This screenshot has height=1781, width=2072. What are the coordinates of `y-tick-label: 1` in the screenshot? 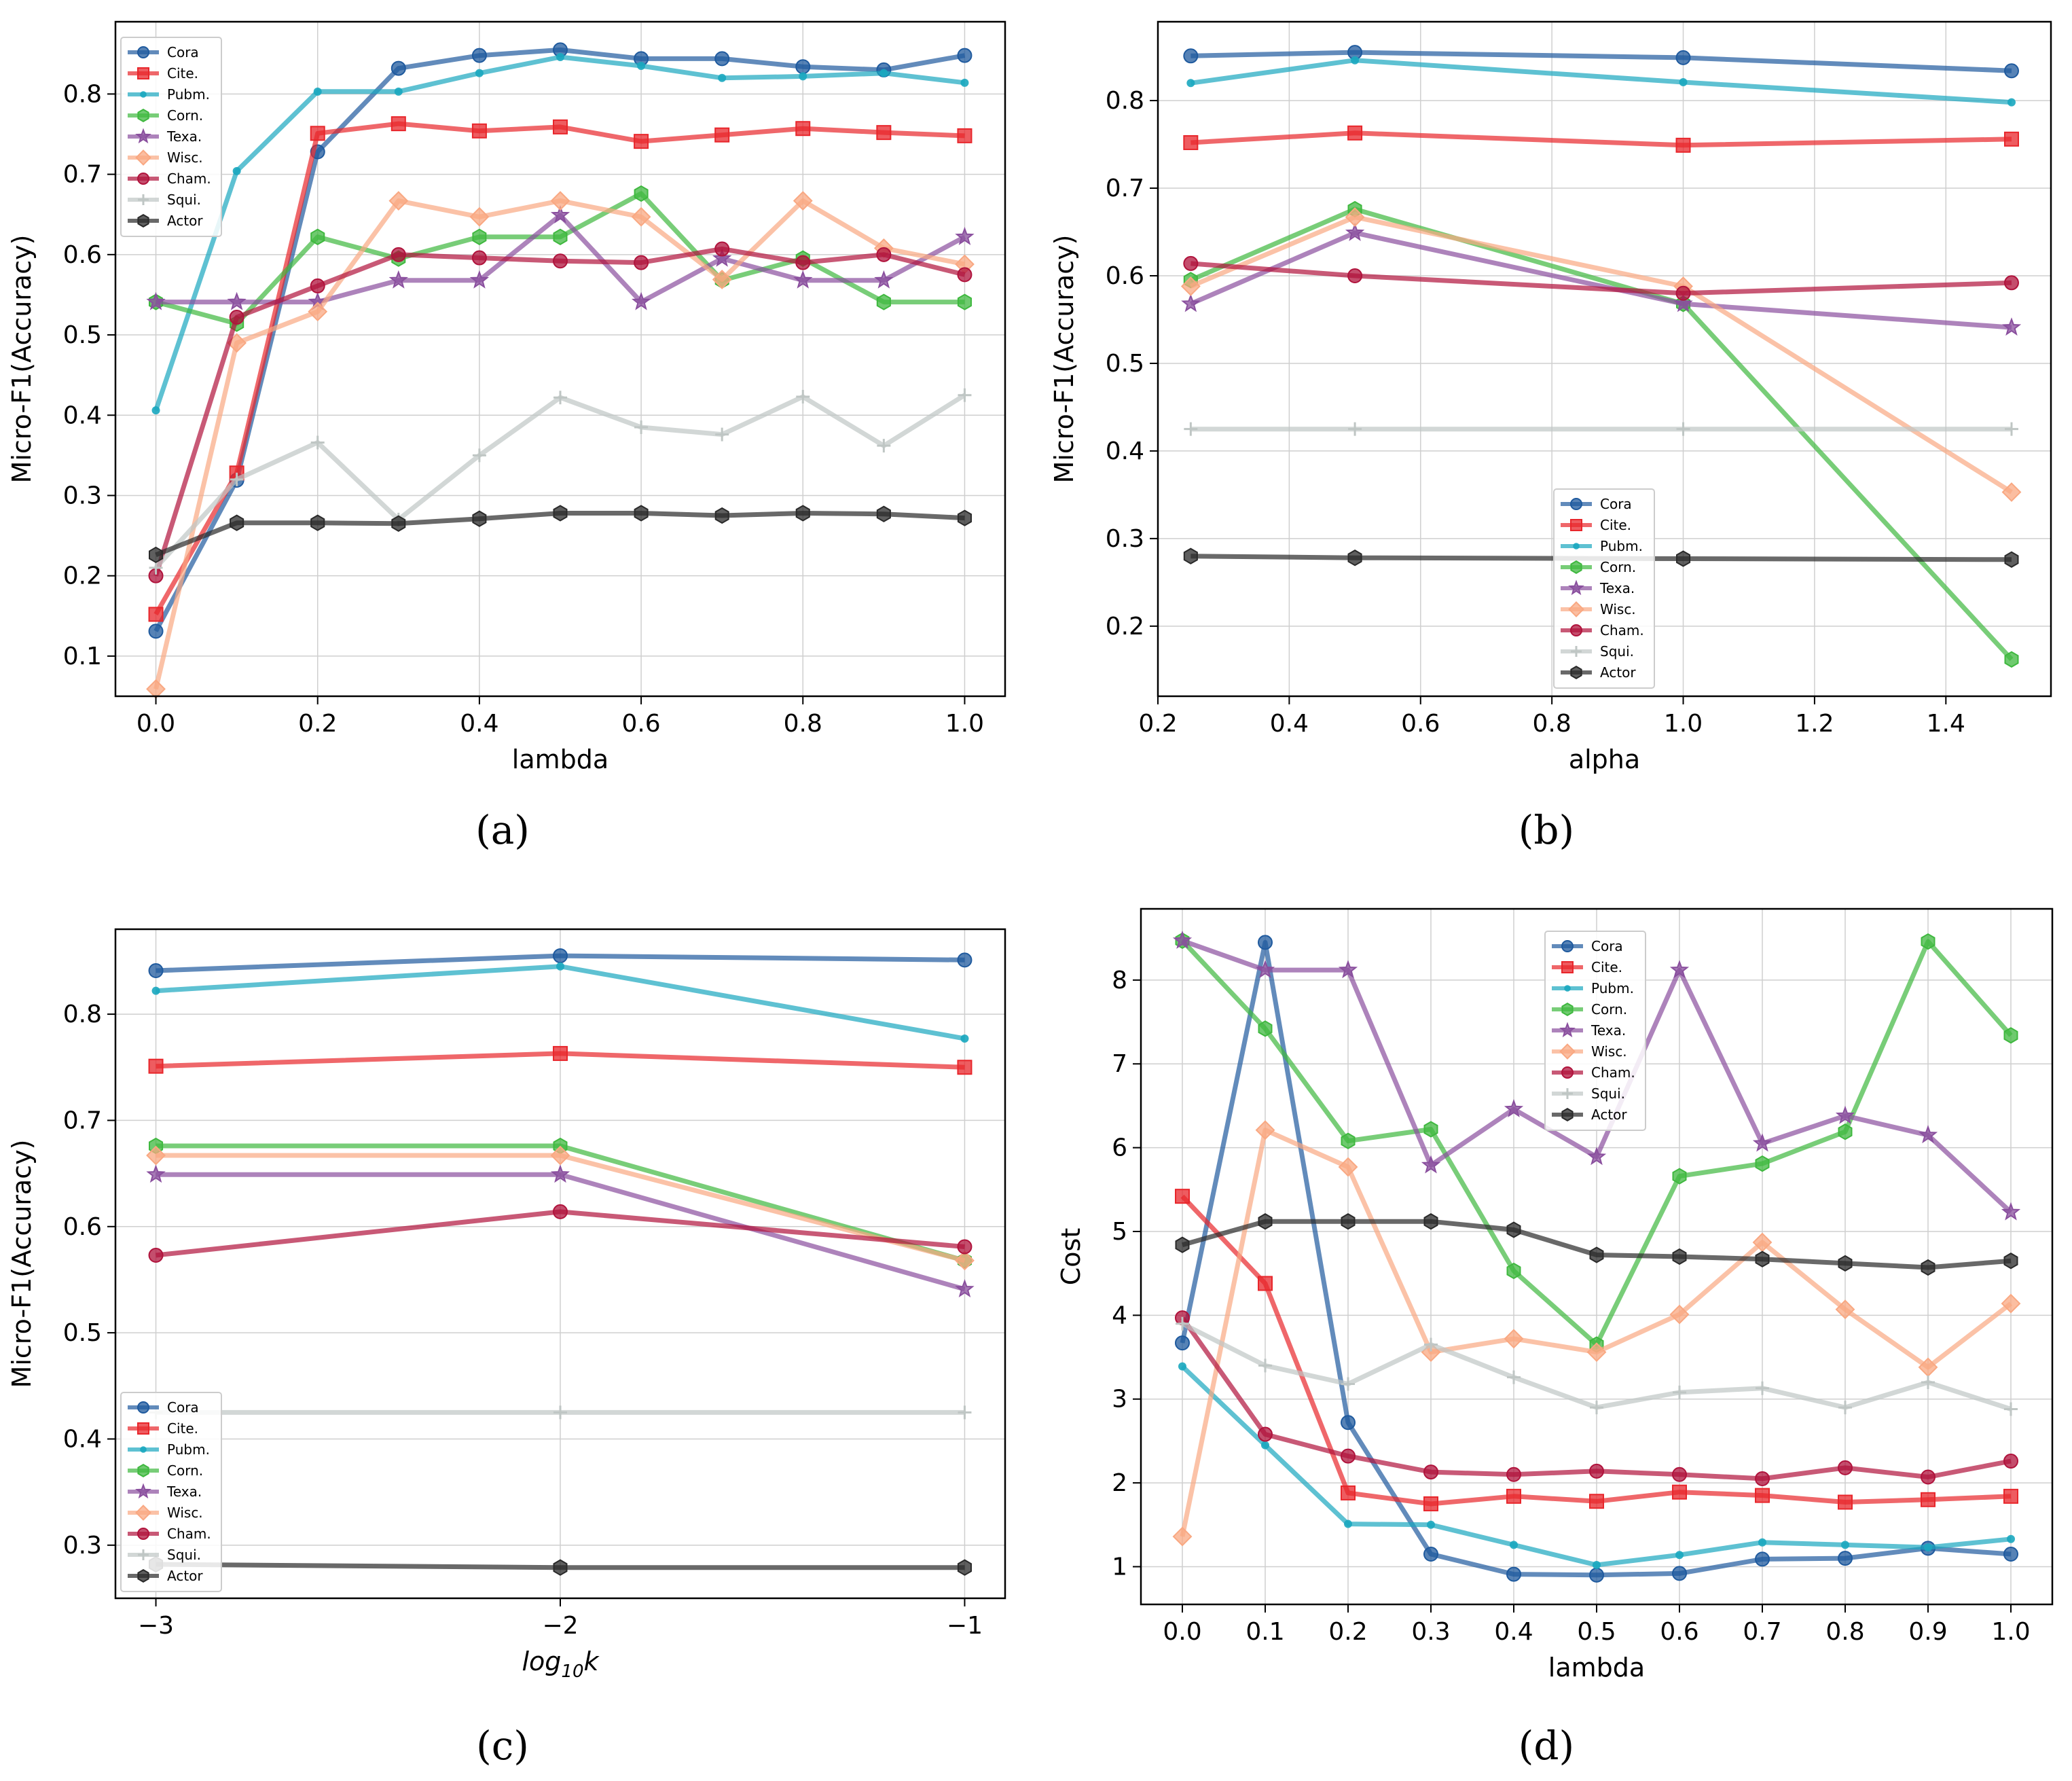 It's located at (1119, 1567).